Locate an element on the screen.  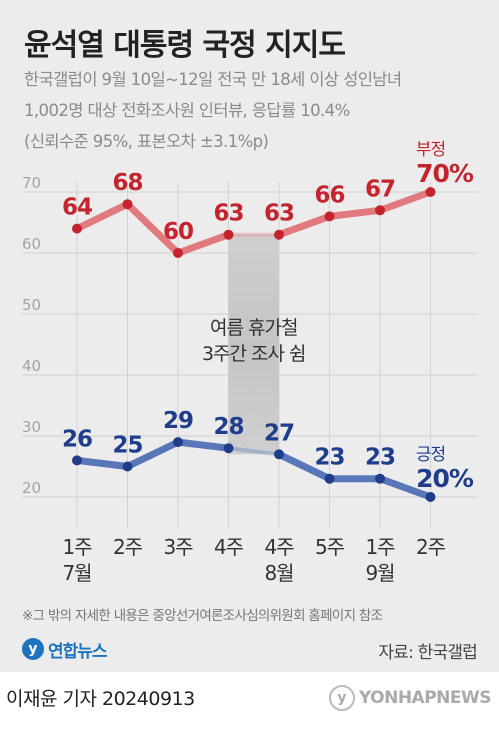
data-label: 27 is located at coordinates (279, 433).